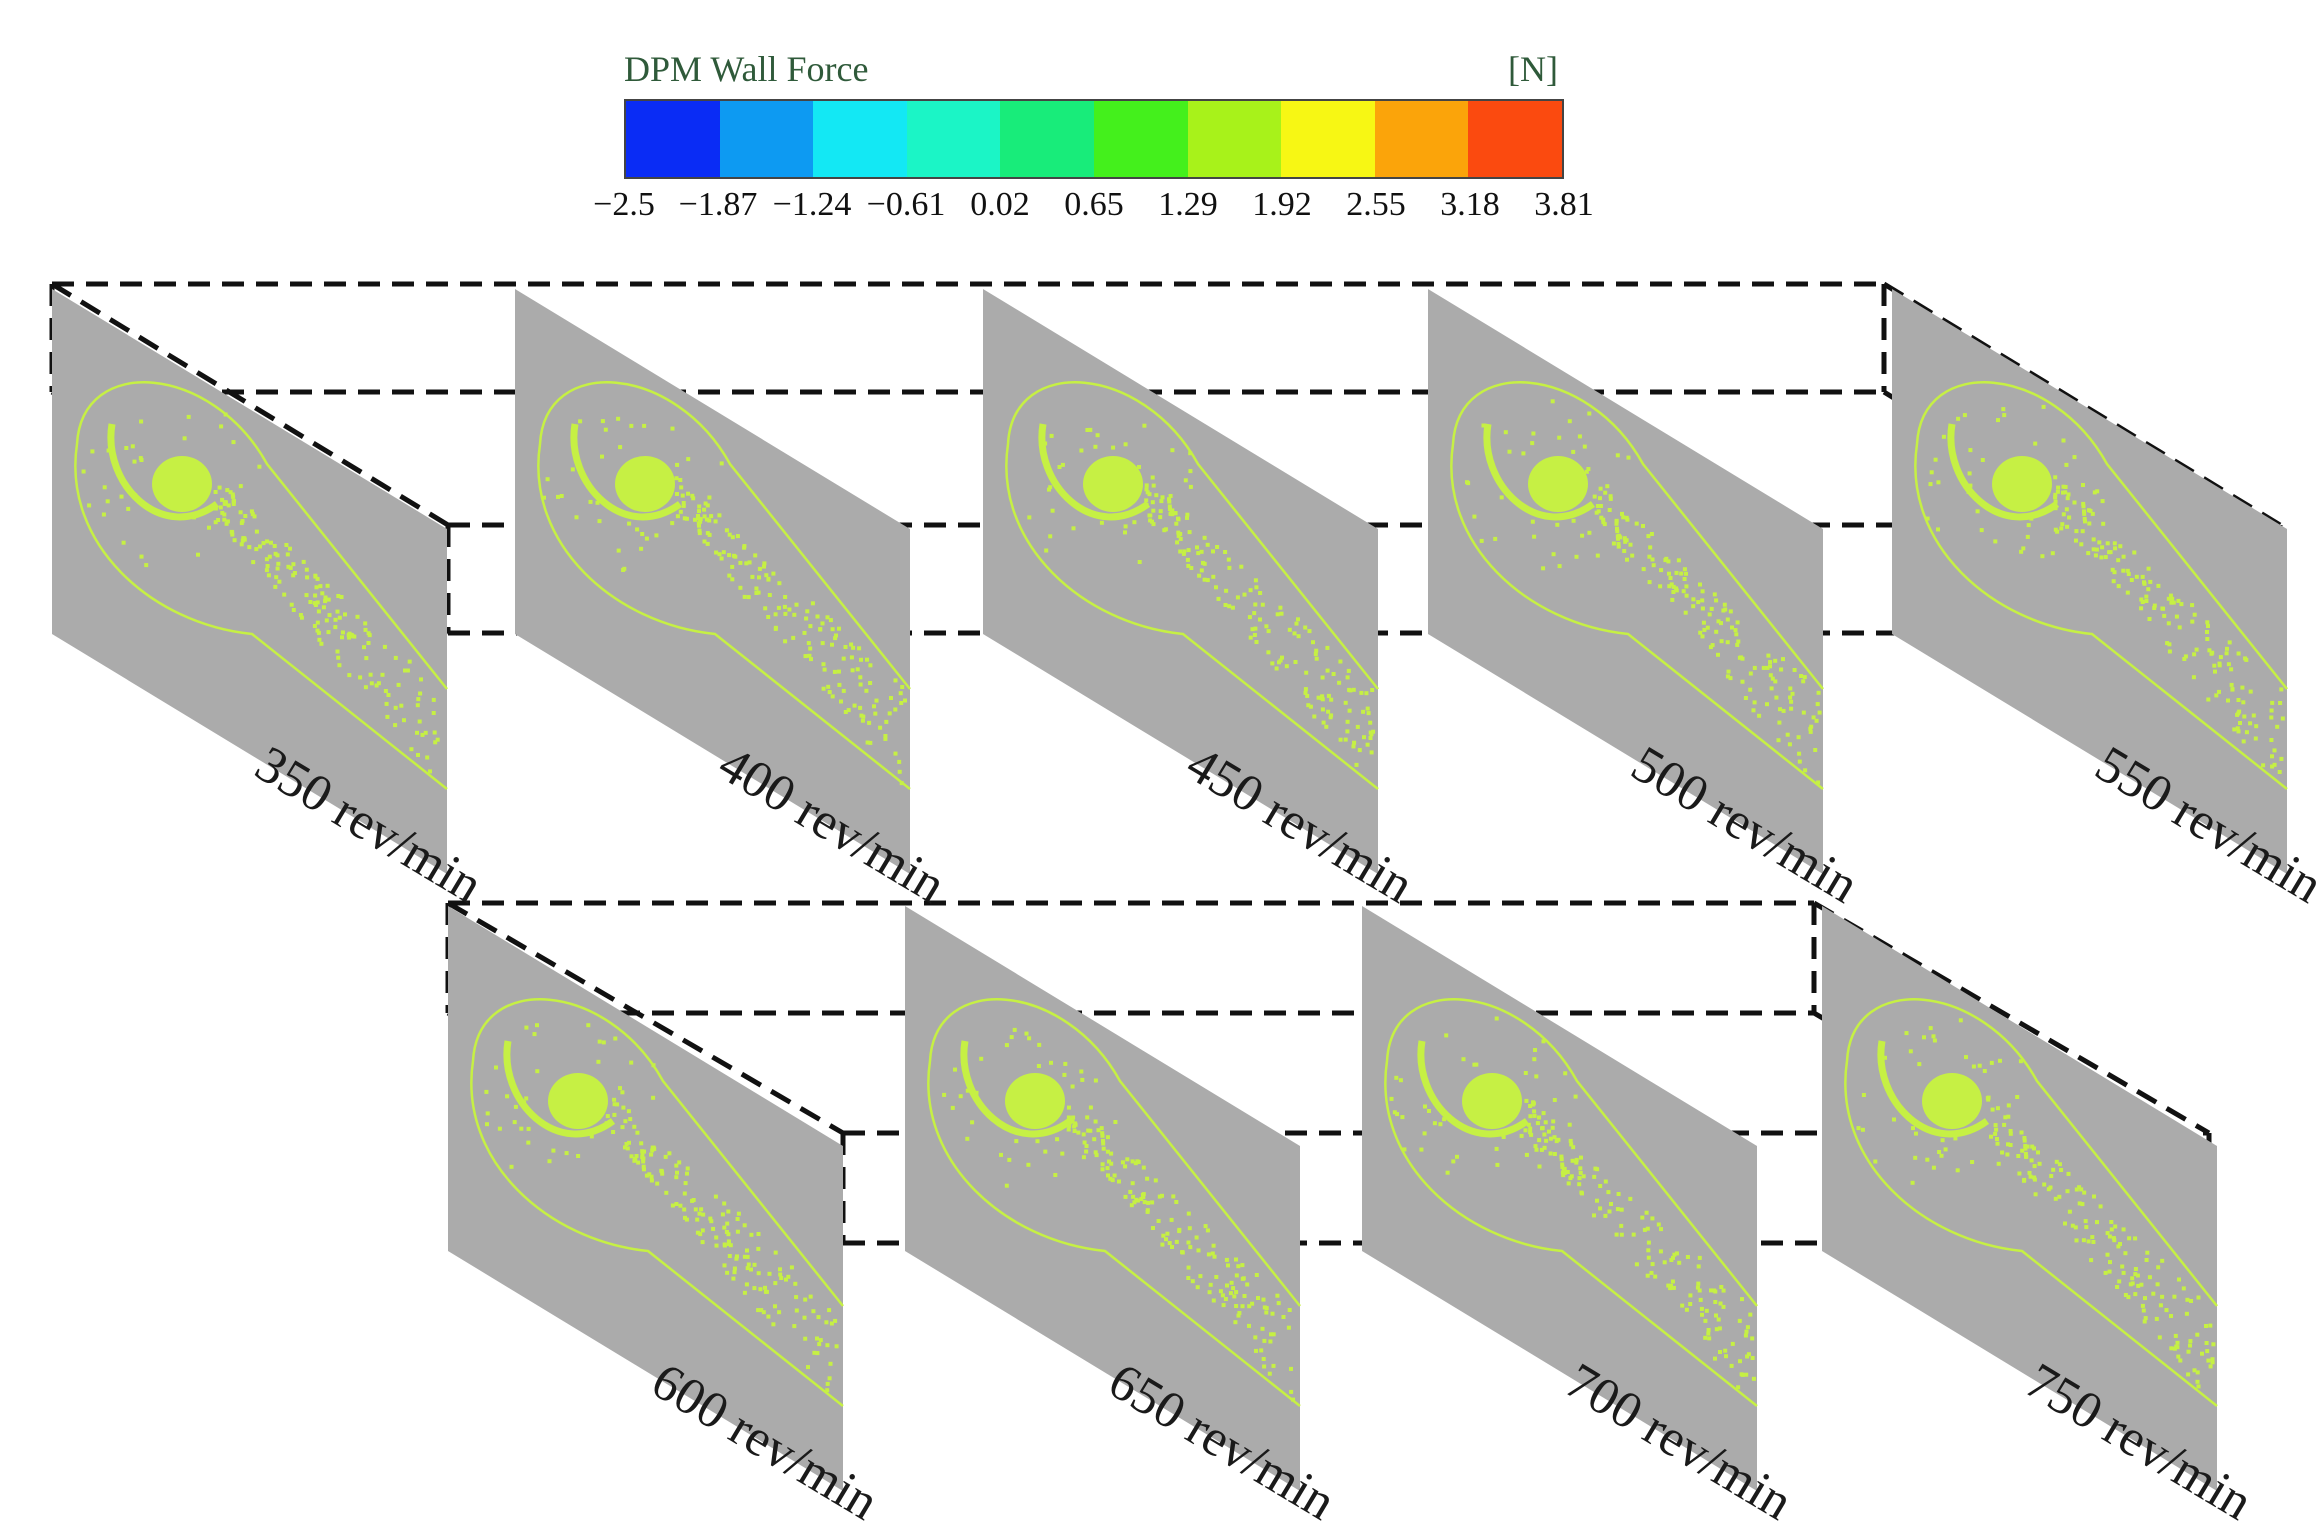  Describe the element at coordinates (766, 139) in the screenshot. I see `colorbar-segment` at that location.